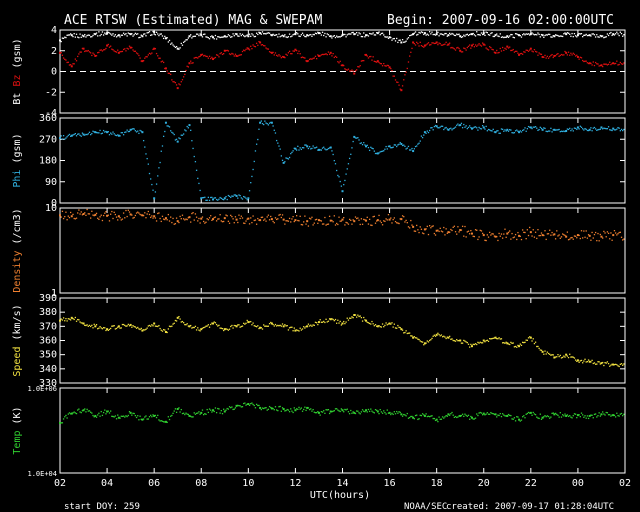 Image resolution: width=640 pixels, height=512 pixels. I want to click on data-point-bt, so click(165, 38).